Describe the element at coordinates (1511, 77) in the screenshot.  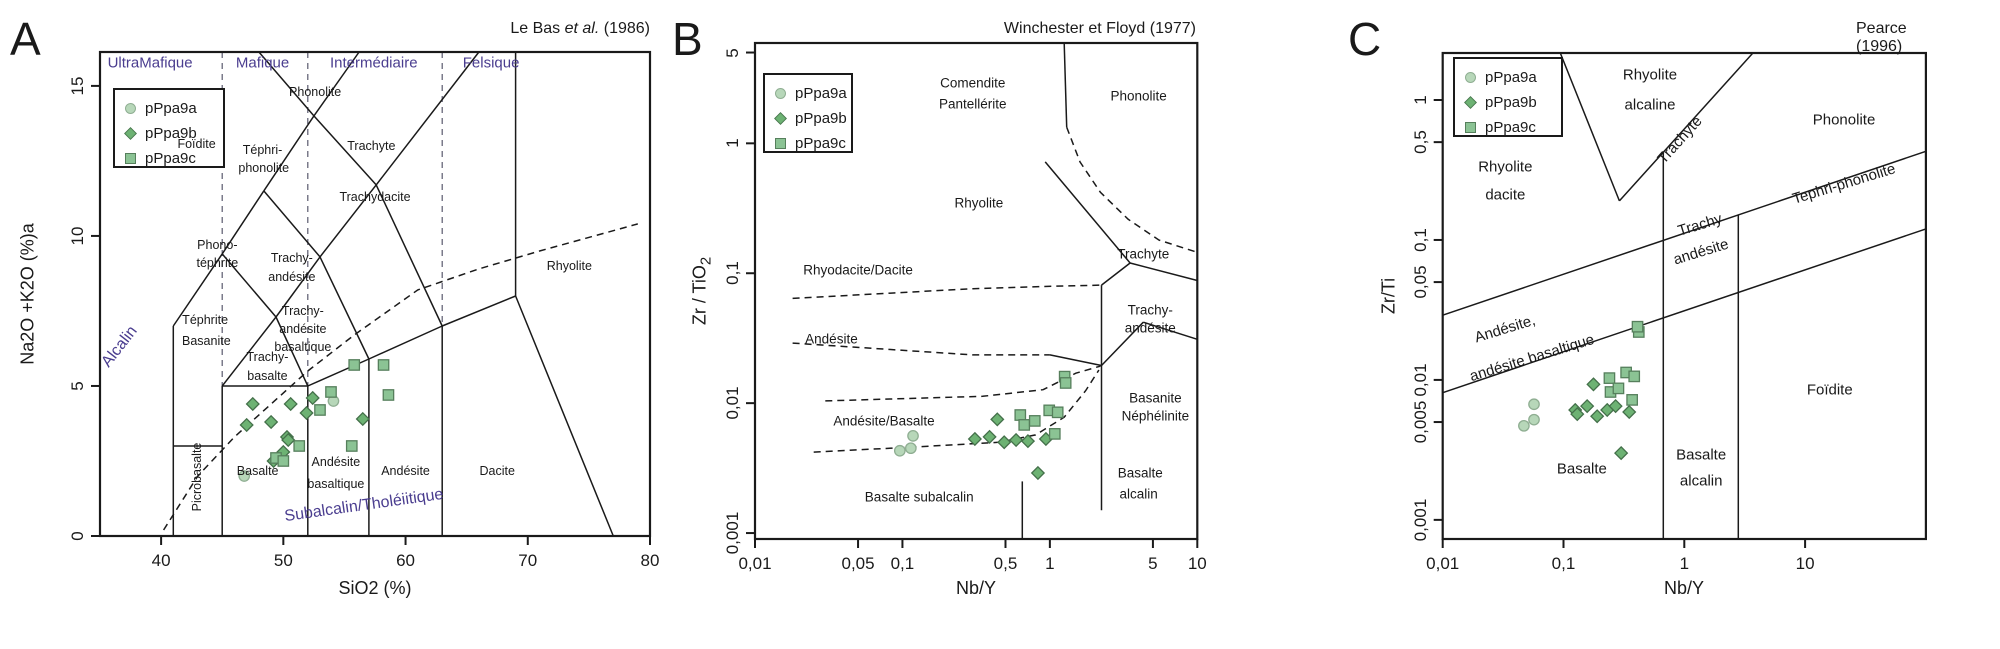
I see `legend-label: pPpa9a` at that location.